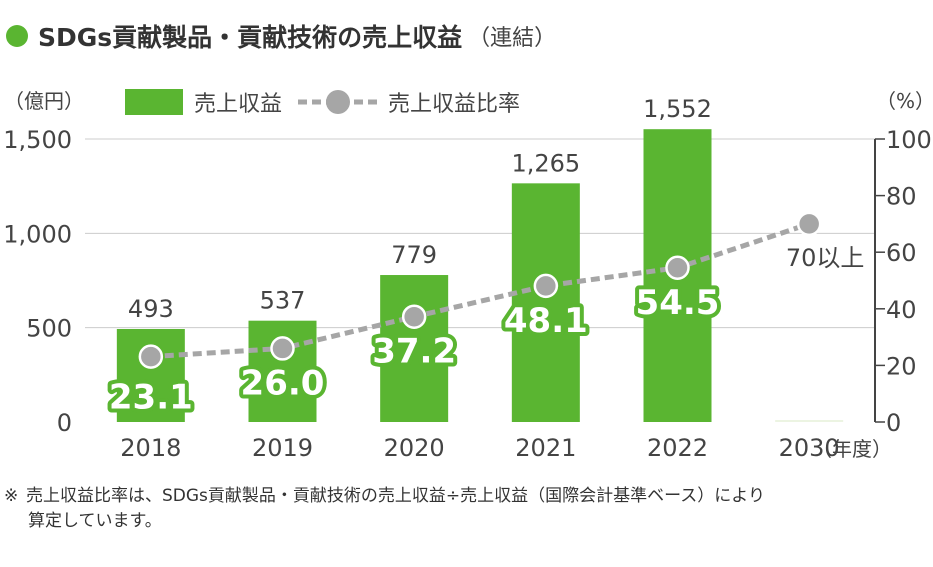 The height and width of the screenshot is (567, 933). What do you see at coordinates (151, 309) in the screenshot?
I see `bar-value-label: 493` at bounding box center [151, 309].